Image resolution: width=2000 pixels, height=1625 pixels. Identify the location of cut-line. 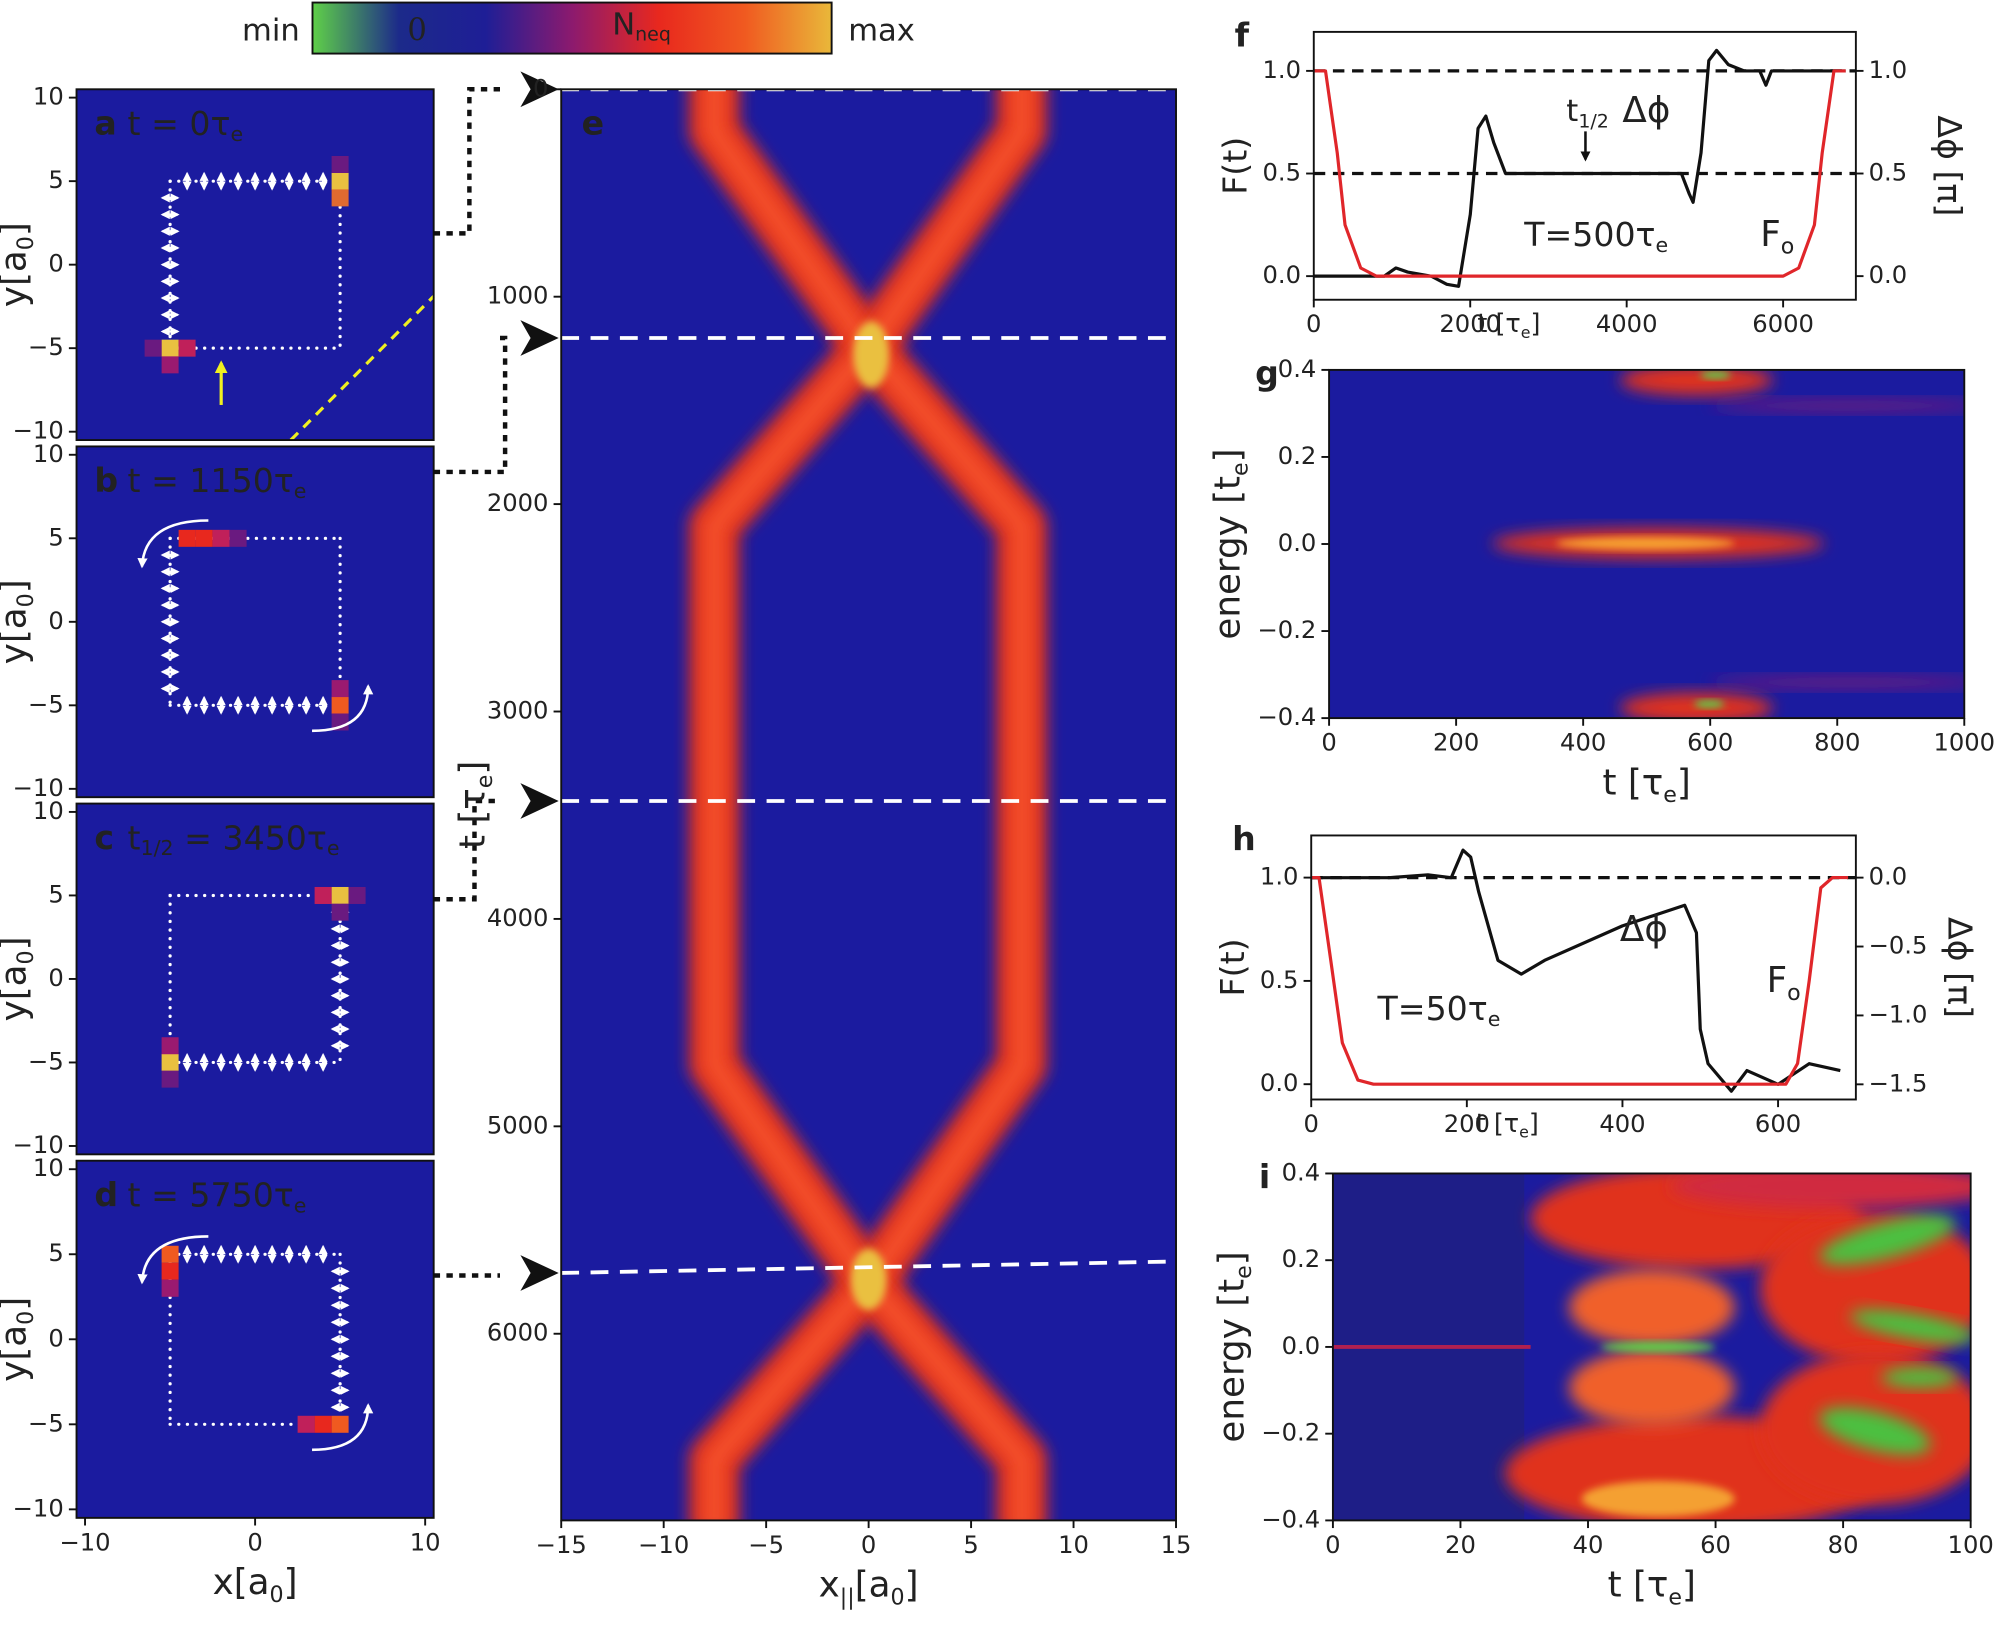
(362, 368).